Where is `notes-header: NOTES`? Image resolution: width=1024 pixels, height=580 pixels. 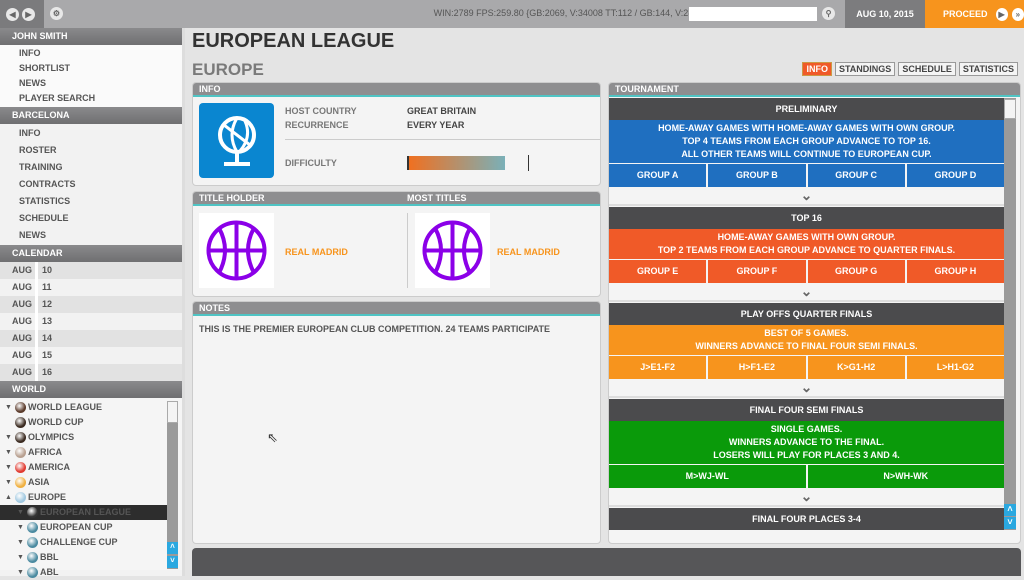
notes-header: NOTES is located at coordinates (396, 309).